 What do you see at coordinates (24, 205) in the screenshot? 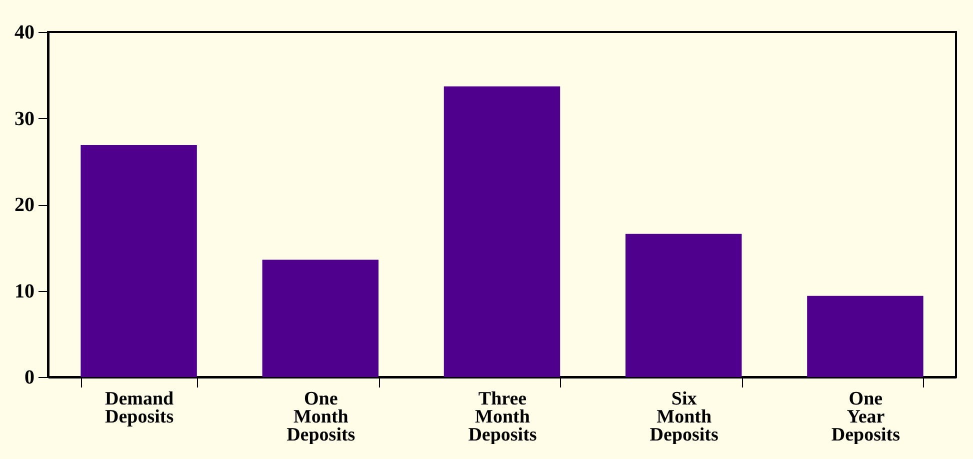
I see `y-tick-label: 20` at bounding box center [24, 205].